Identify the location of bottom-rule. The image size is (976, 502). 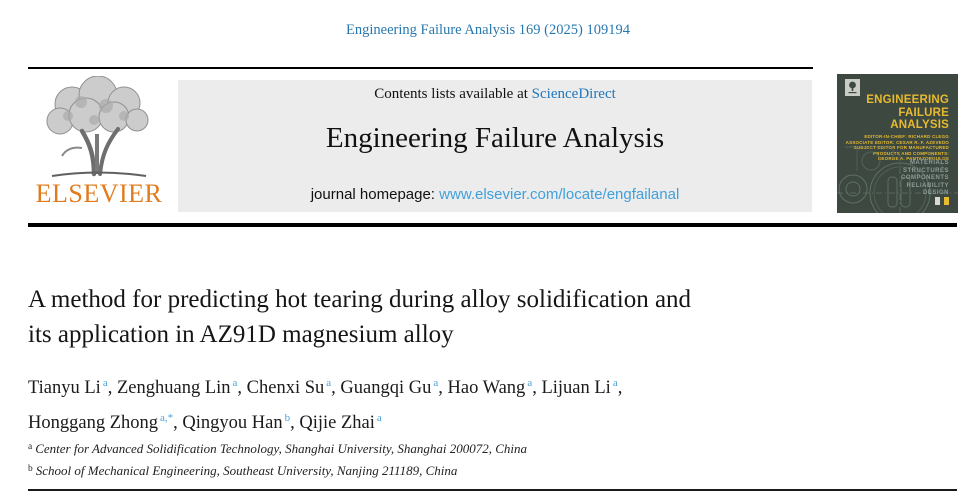
(492, 490).